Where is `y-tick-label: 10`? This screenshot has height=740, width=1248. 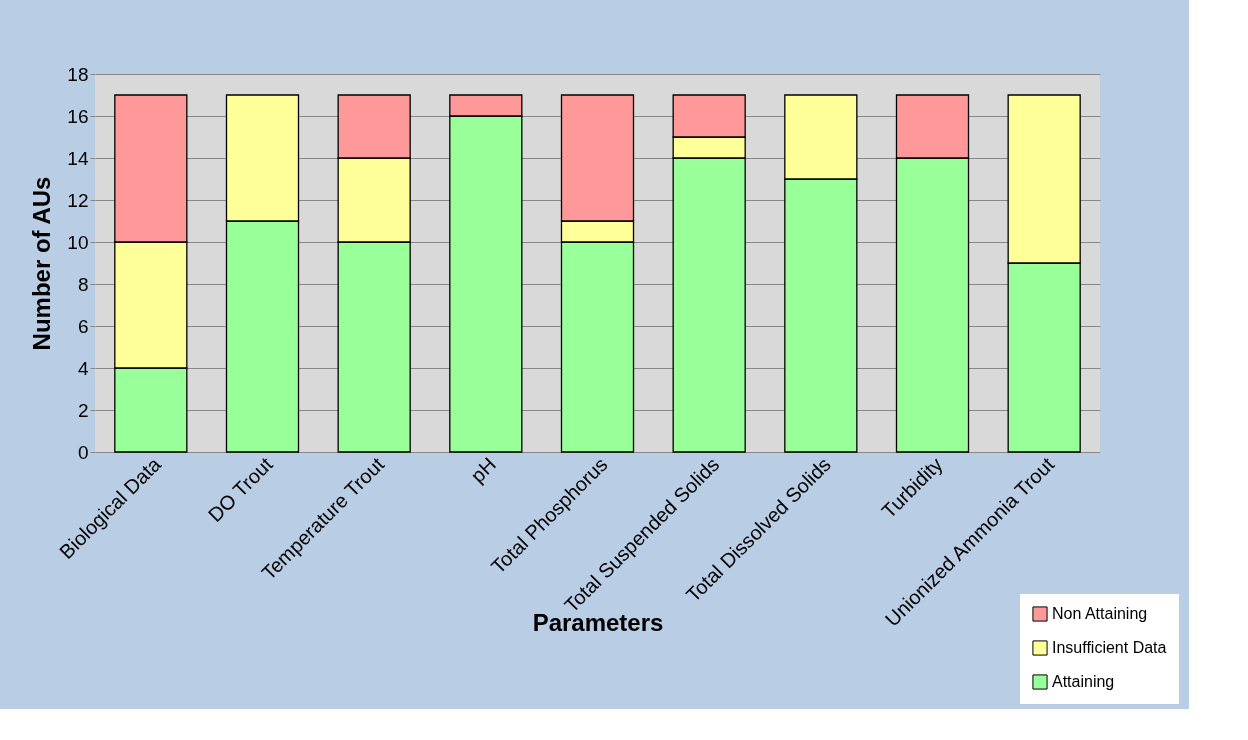 y-tick-label: 10 is located at coordinates (78, 242).